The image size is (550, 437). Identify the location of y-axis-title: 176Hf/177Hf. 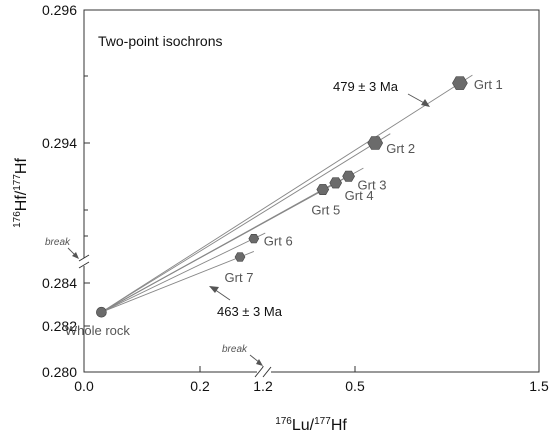
(21, 193).